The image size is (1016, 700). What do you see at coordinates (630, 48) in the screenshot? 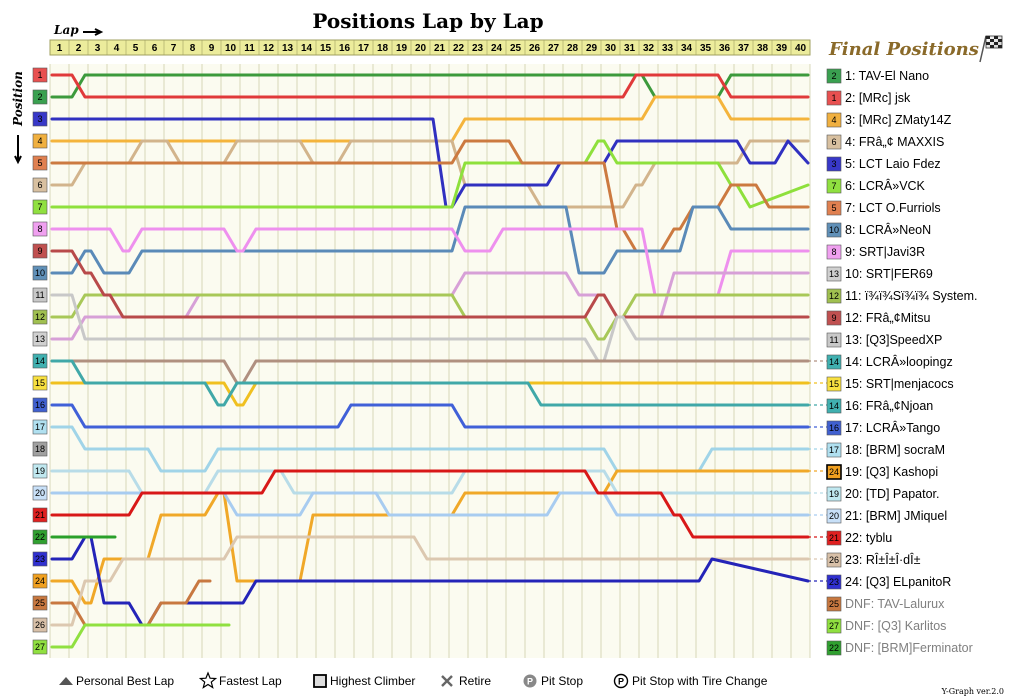
I see `lap-tick-label: 31` at bounding box center [630, 48].